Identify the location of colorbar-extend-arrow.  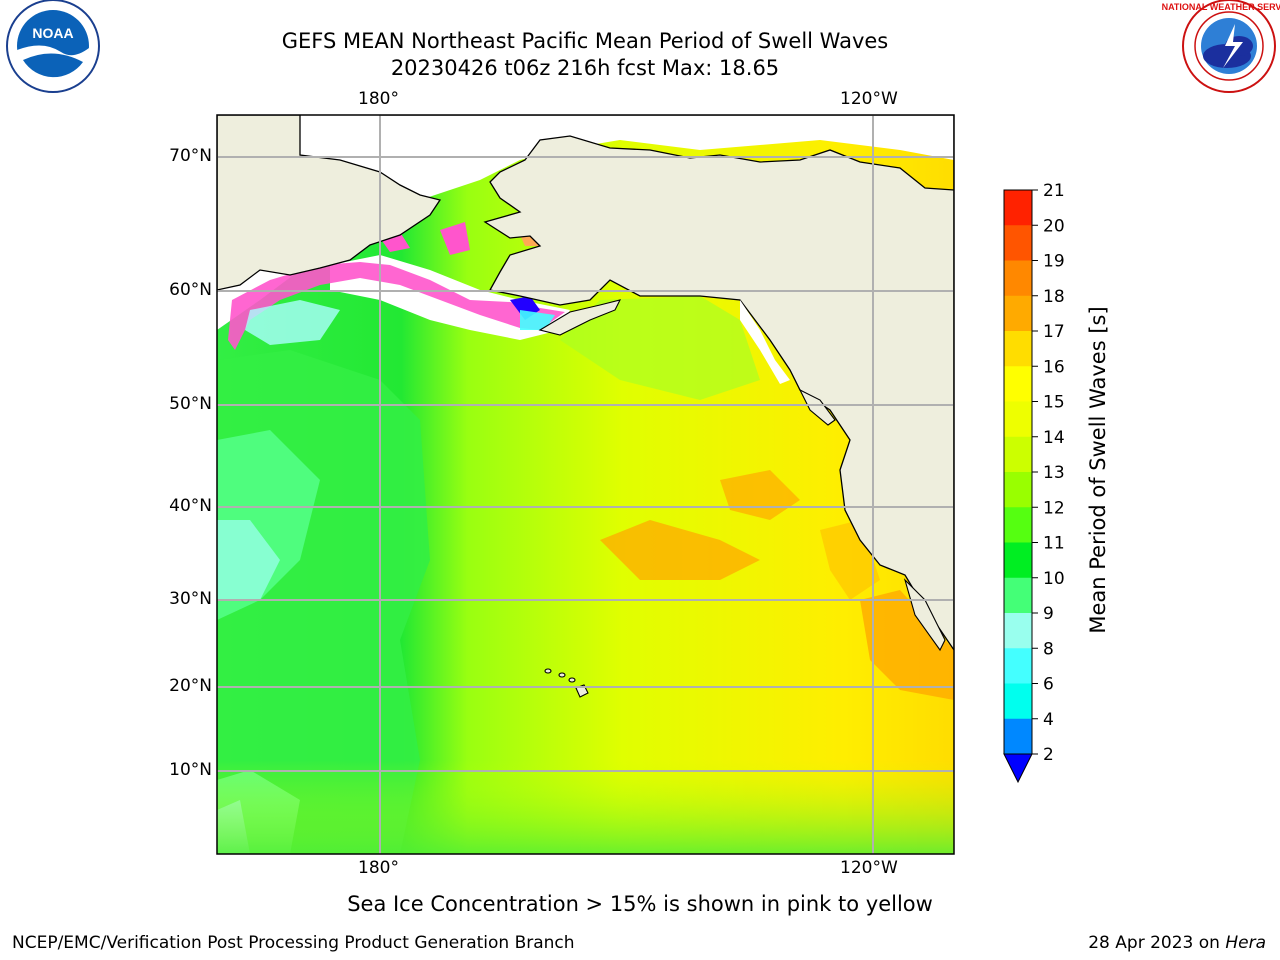
(1018, 768).